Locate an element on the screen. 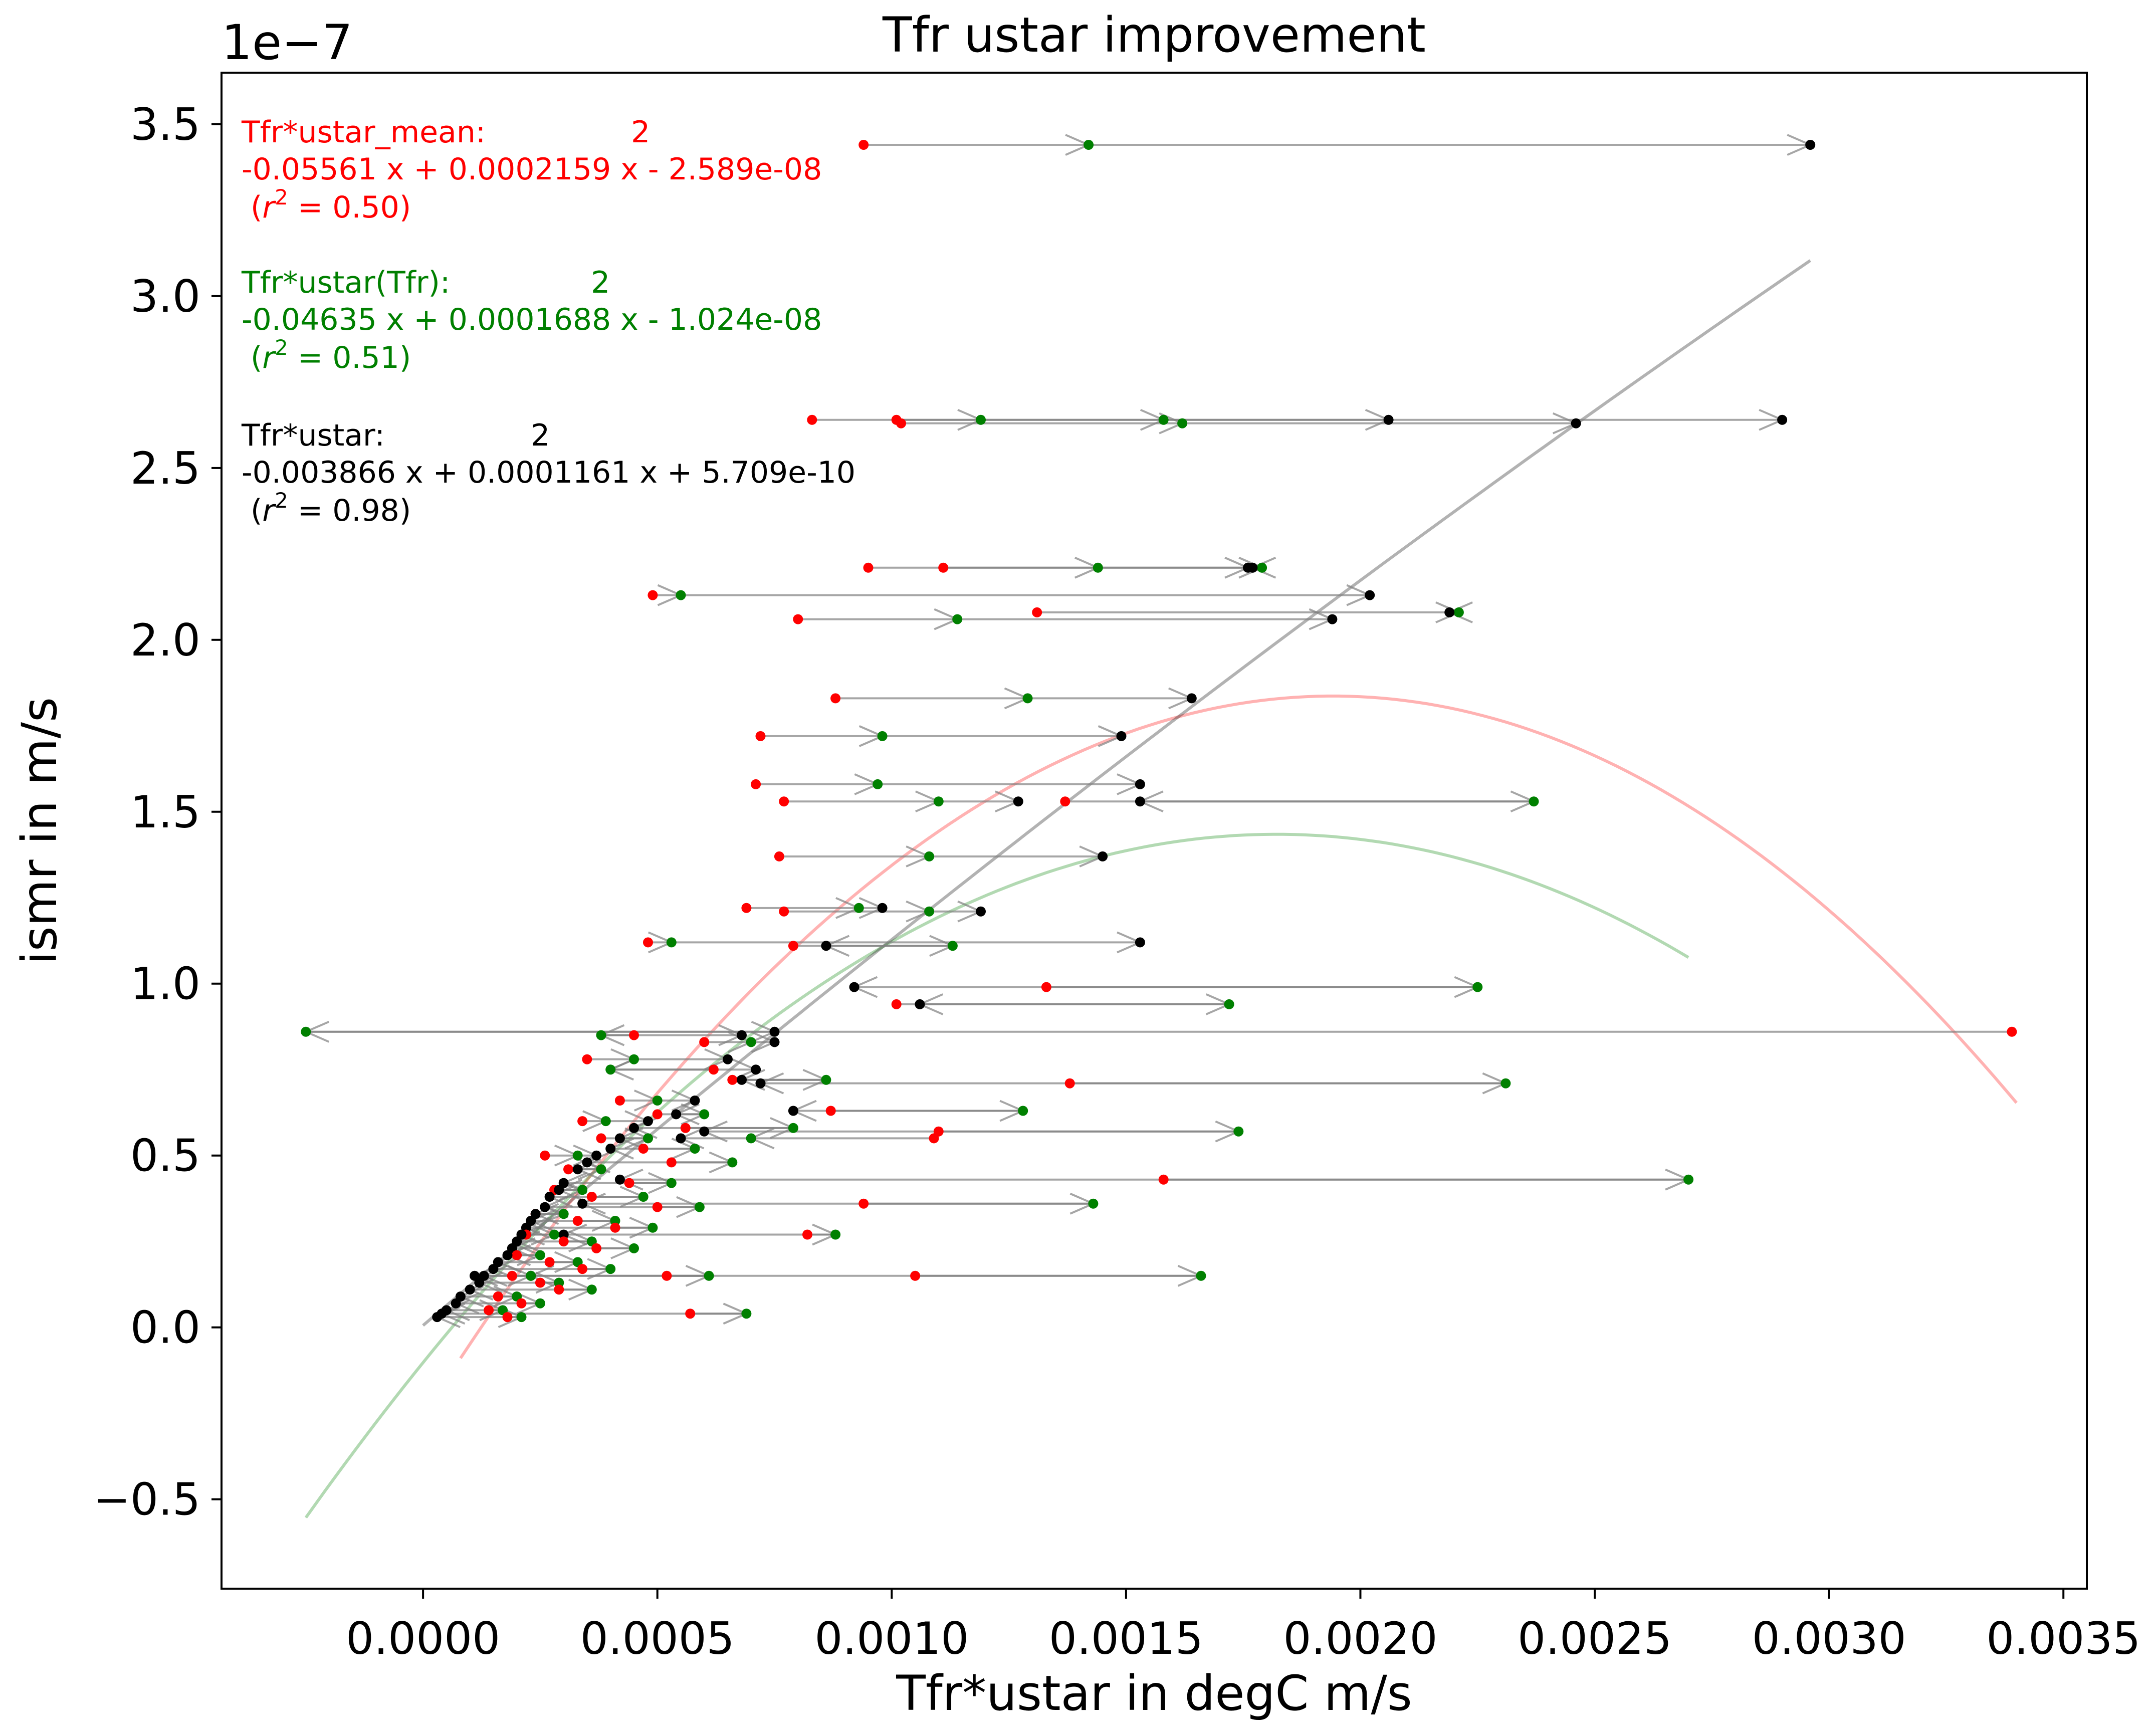  annotation-r2-ustar: (r2 = 0.98) is located at coordinates (331, 508).